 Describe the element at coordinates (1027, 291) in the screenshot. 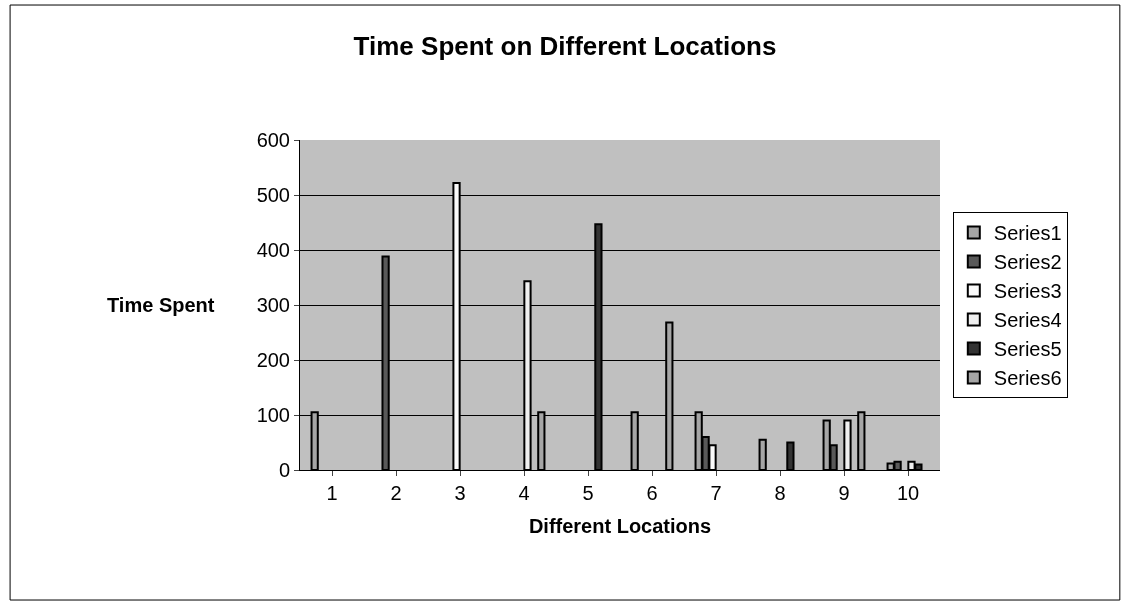

I see `legend-label: Series3` at that location.